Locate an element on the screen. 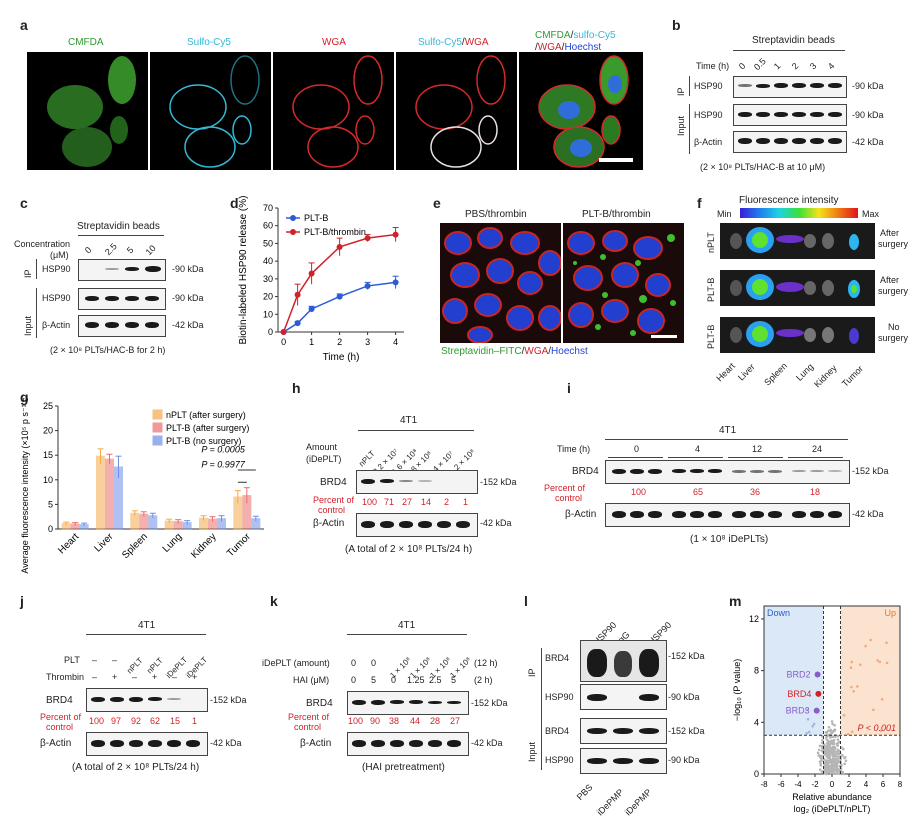  g-legend-swatch is located at coordinates (157, 427).